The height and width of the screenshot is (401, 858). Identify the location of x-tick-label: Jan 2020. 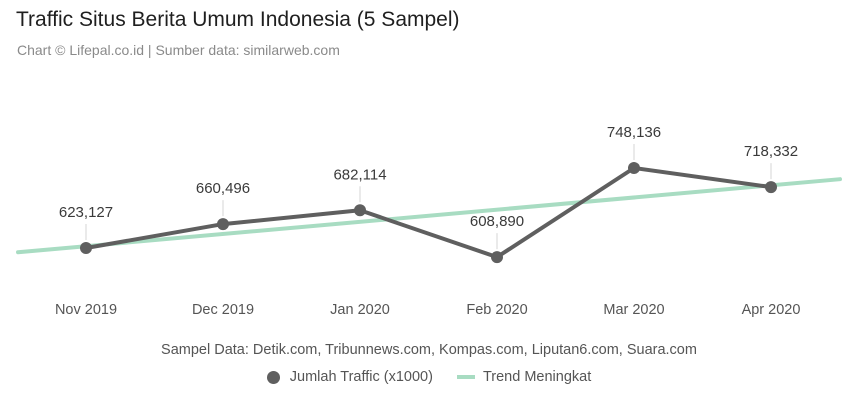
(360, 310).